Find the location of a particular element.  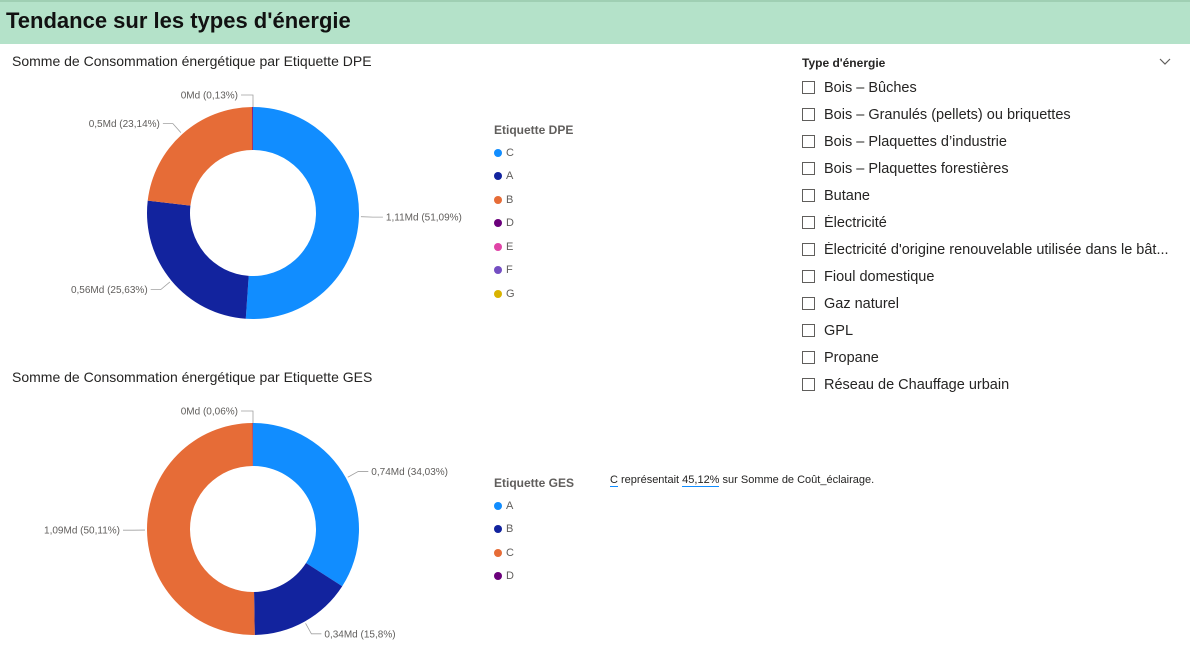

legend-label: G is located at coordinates (510, 293).